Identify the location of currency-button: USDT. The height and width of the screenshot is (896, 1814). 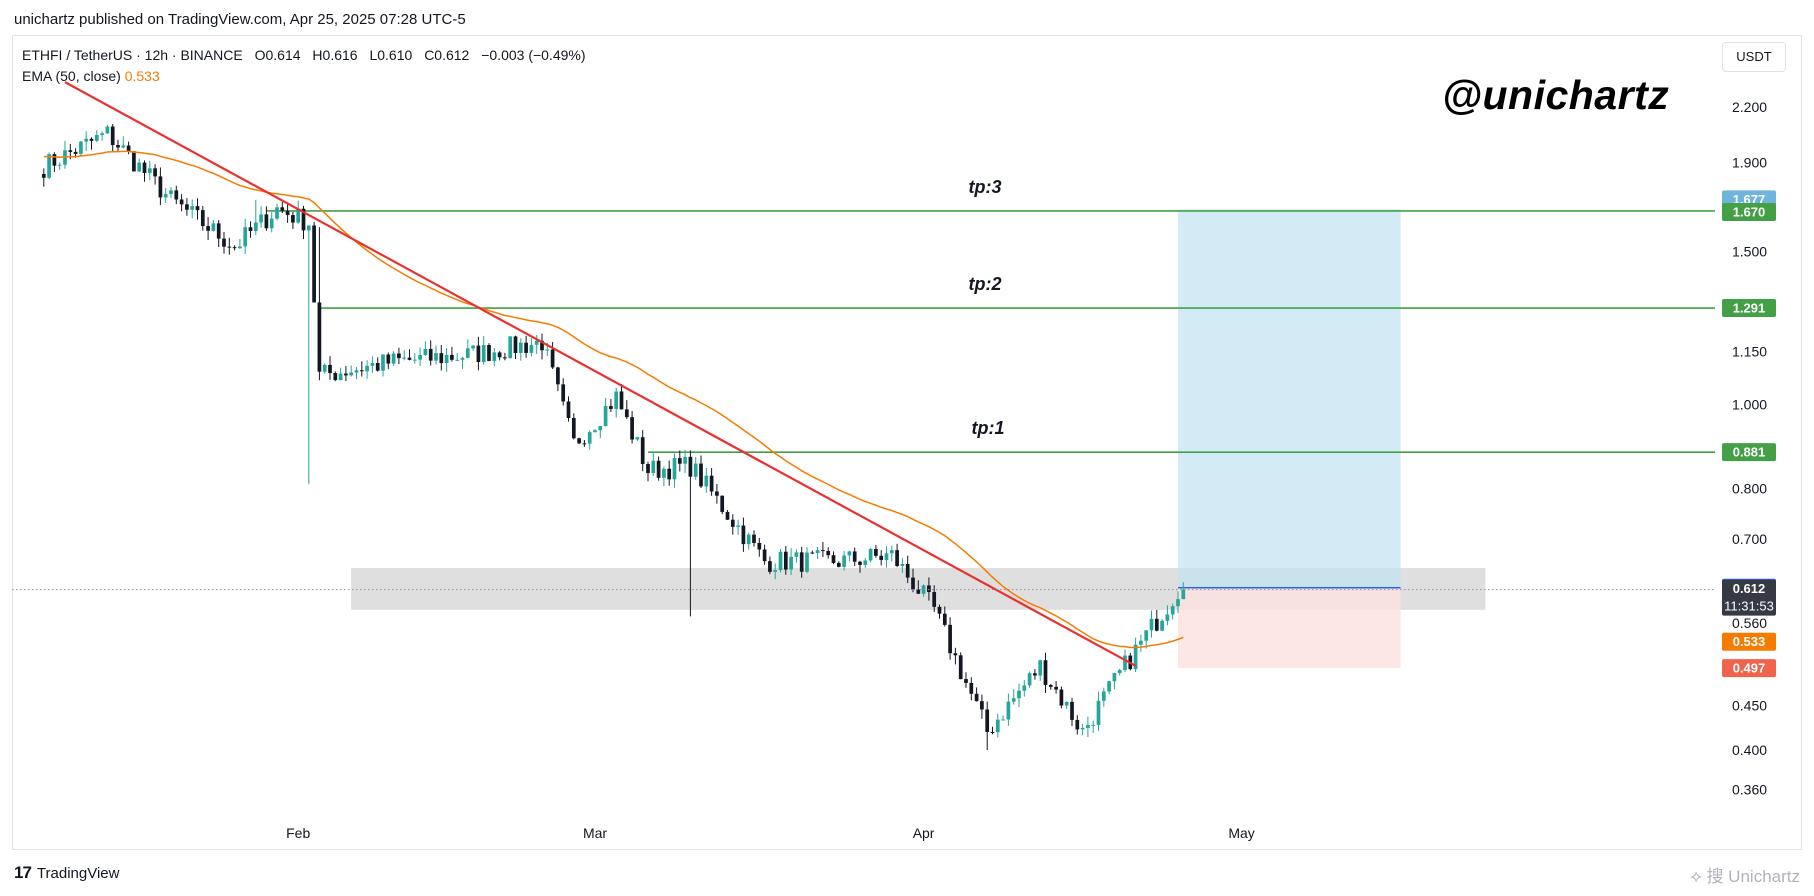
(1754, 57).